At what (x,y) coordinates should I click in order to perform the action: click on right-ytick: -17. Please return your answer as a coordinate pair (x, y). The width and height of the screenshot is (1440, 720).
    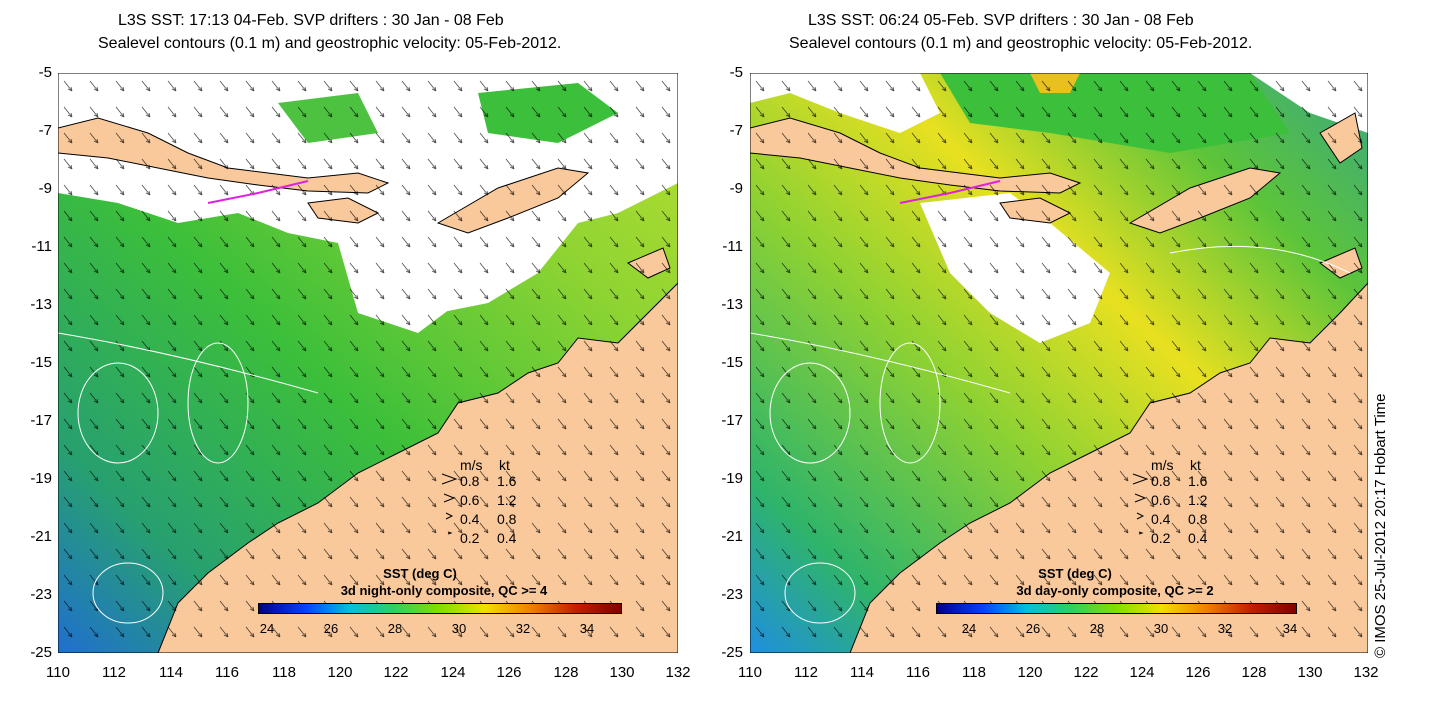
    Looking at the image, I should click on (732, 420).